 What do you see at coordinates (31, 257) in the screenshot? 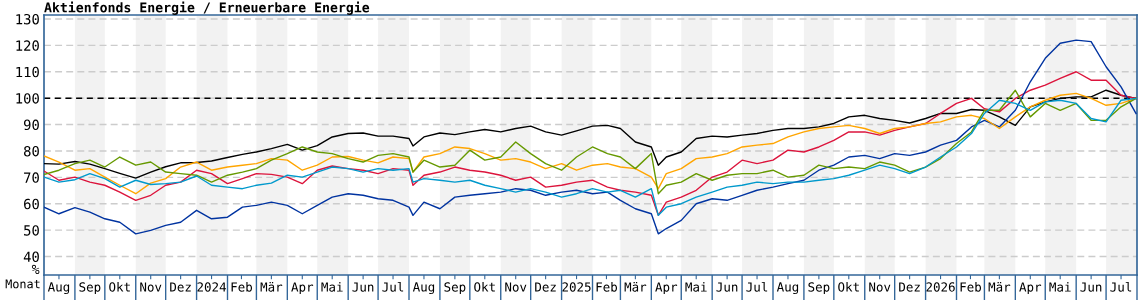
I see `y-tick-label: 40` at bounding box center [31, 257].